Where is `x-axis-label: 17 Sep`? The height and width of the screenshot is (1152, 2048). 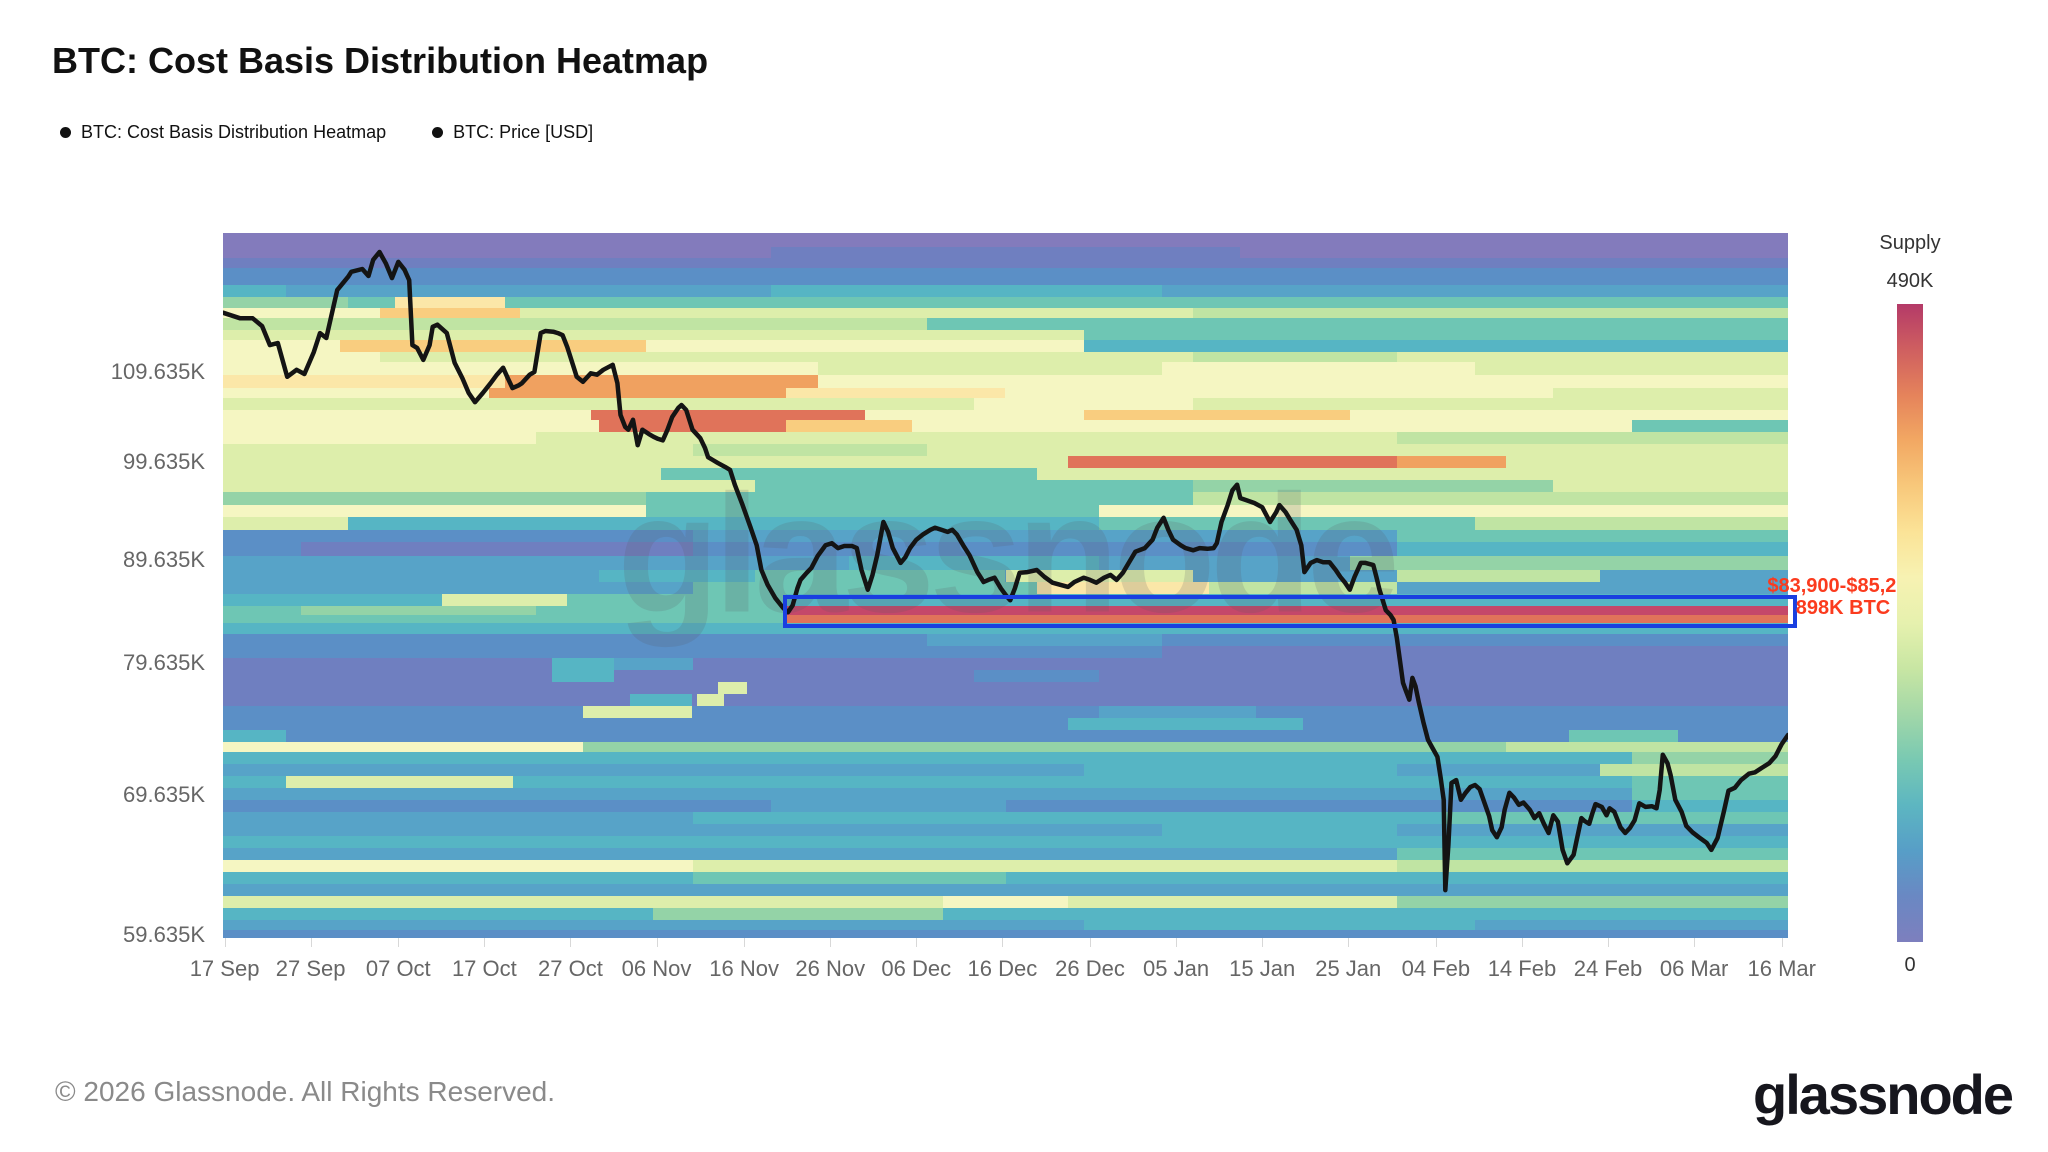 x-axis-label: 17 Sep is located at coordinates (224, 968).